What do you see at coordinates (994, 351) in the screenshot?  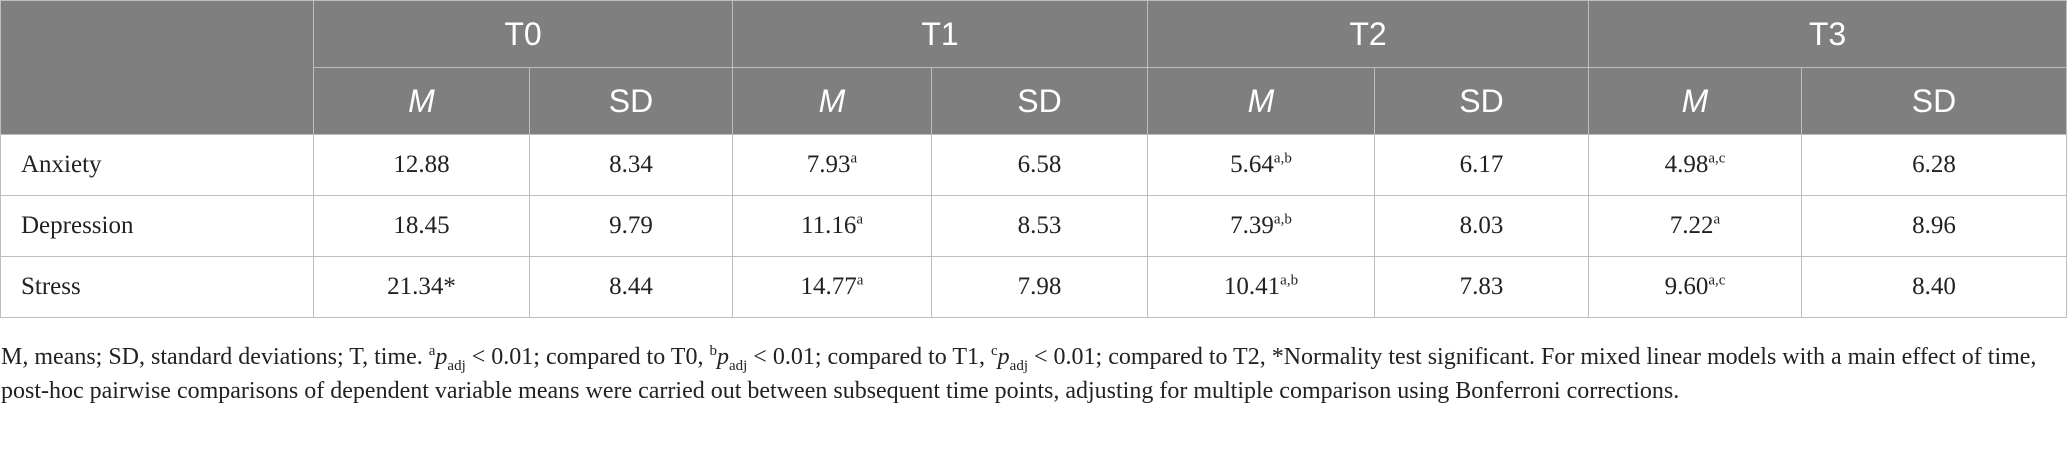 I see `footnote-mark-c: c` at bounding box center [994, 351].